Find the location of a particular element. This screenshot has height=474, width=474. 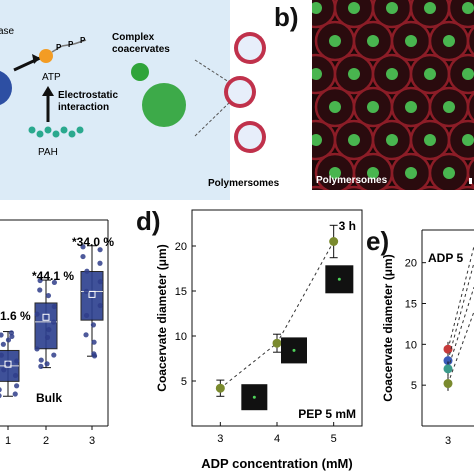

c-annotation: *44.1 % is located at coordinates (53, 276).